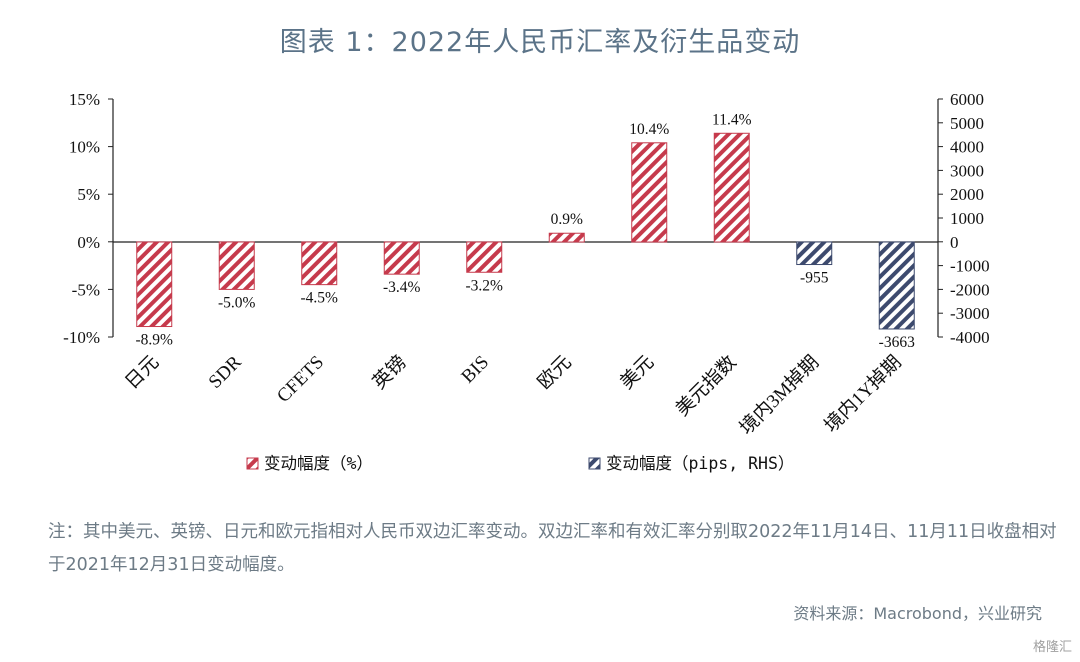  I want to click on right-tick-label: 4000, so click(967, 147).